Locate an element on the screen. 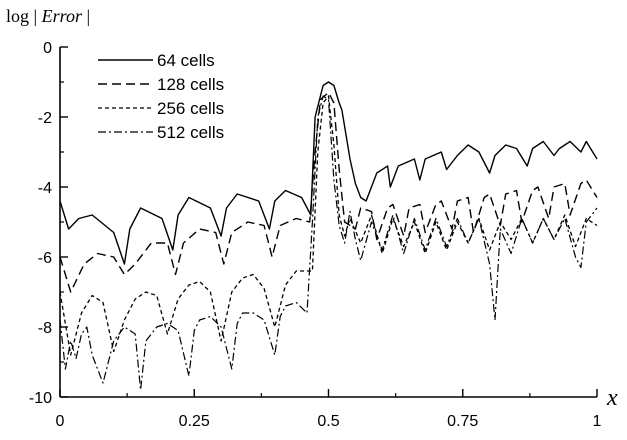 The height and width of the screenshot is (440, 627). x-tick-label: 0 is located at coordinates (60, 421).